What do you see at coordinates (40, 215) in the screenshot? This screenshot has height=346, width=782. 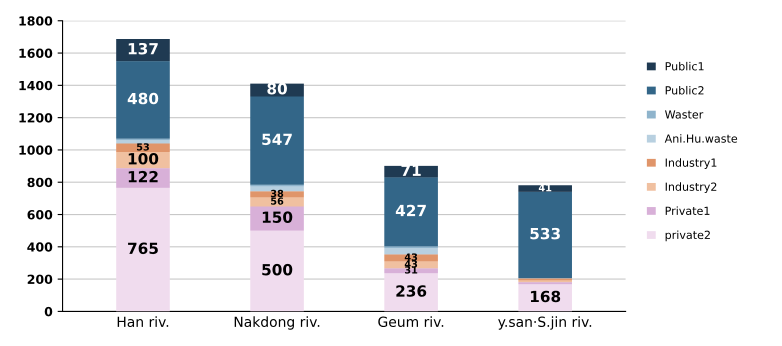 I see `y-tick-label: 600` at bounding box center [40, 215].